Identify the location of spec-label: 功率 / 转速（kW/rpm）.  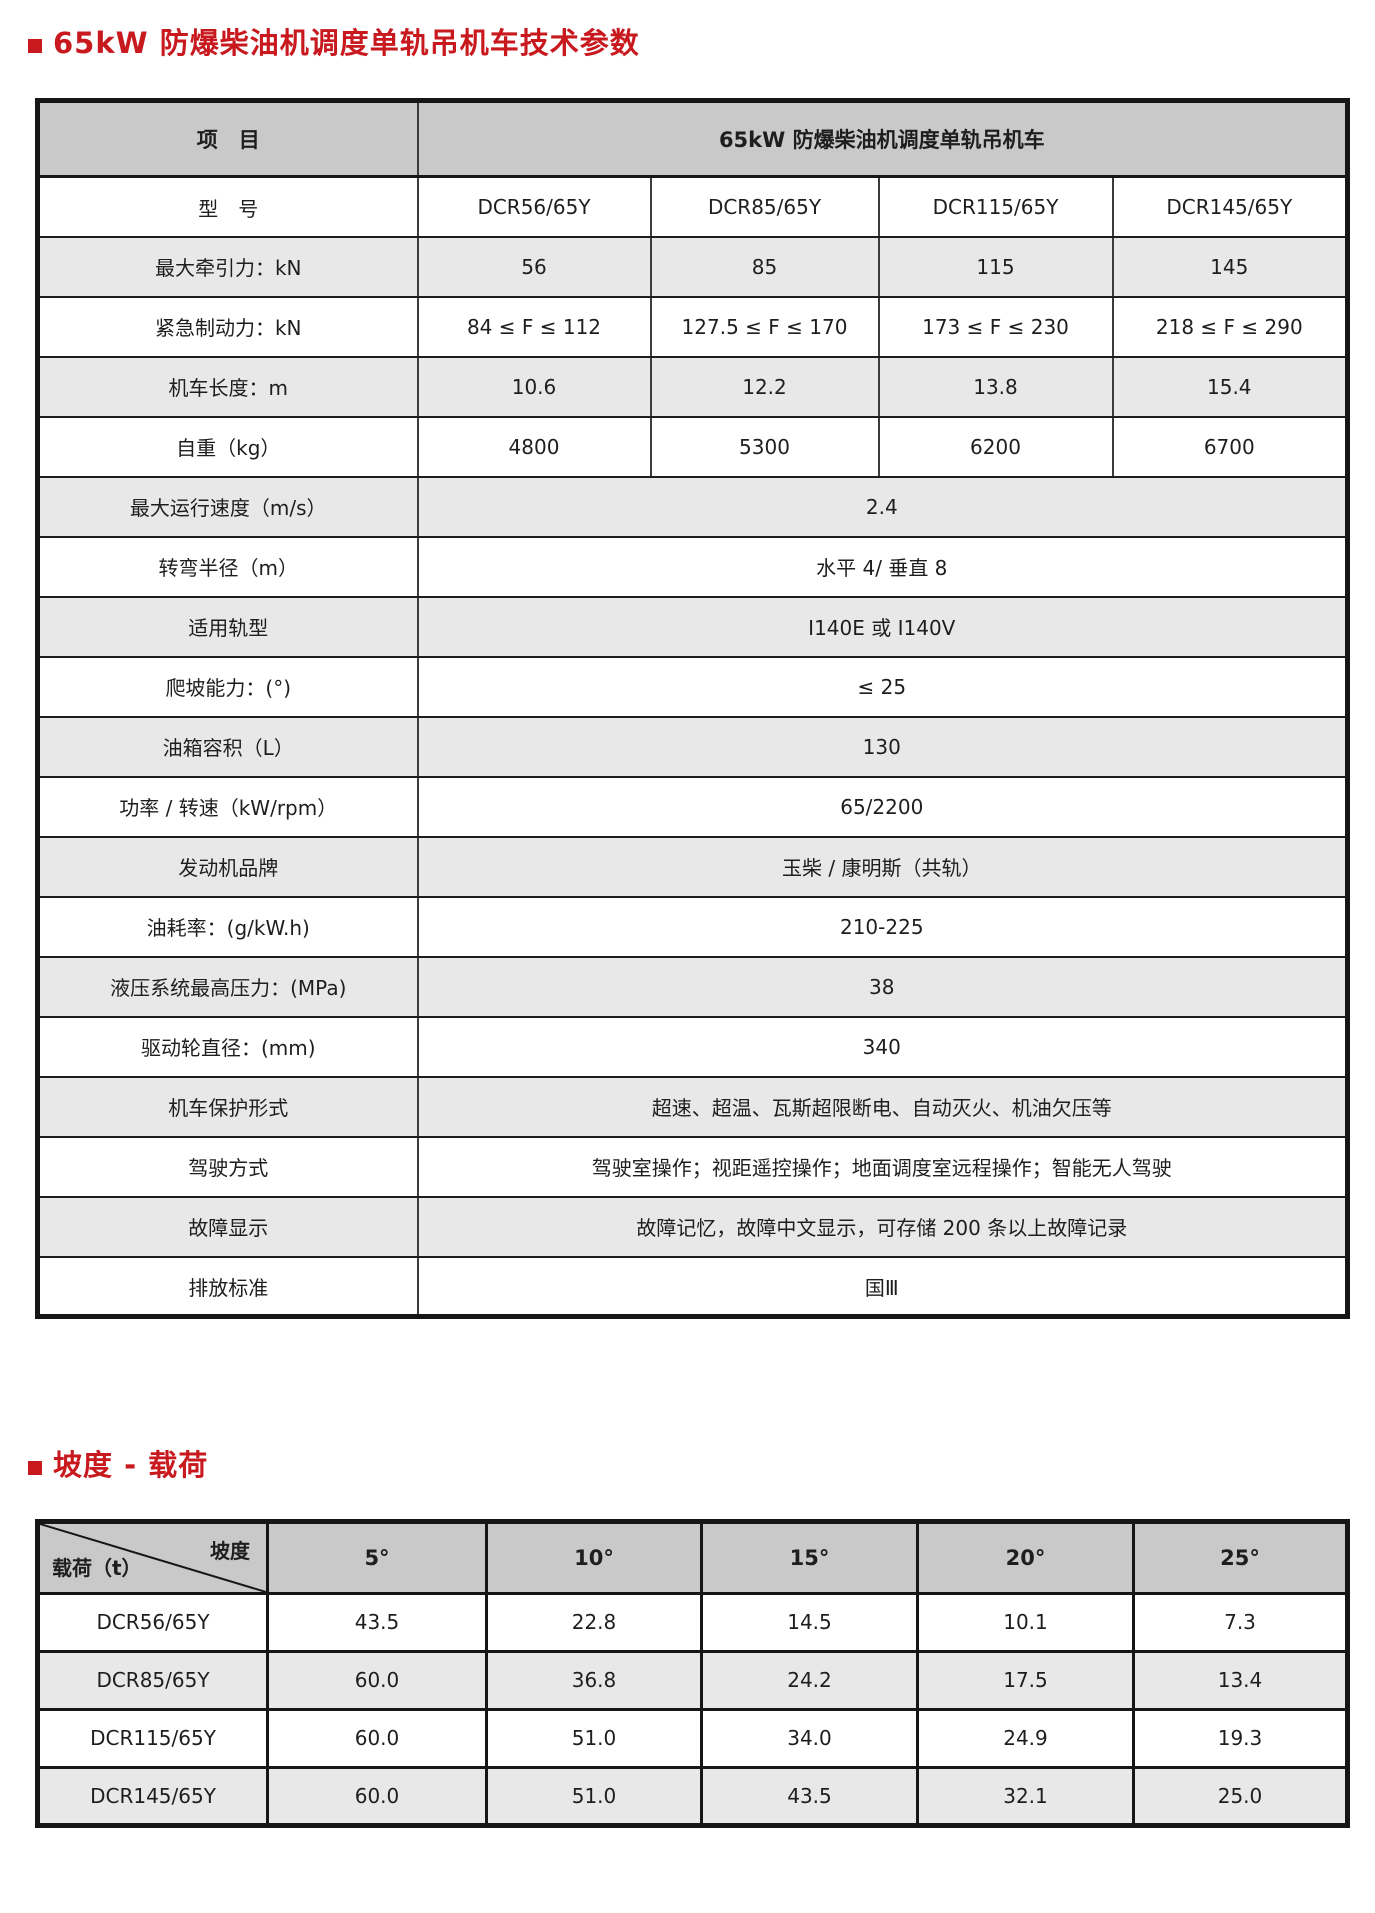
(227, 806).